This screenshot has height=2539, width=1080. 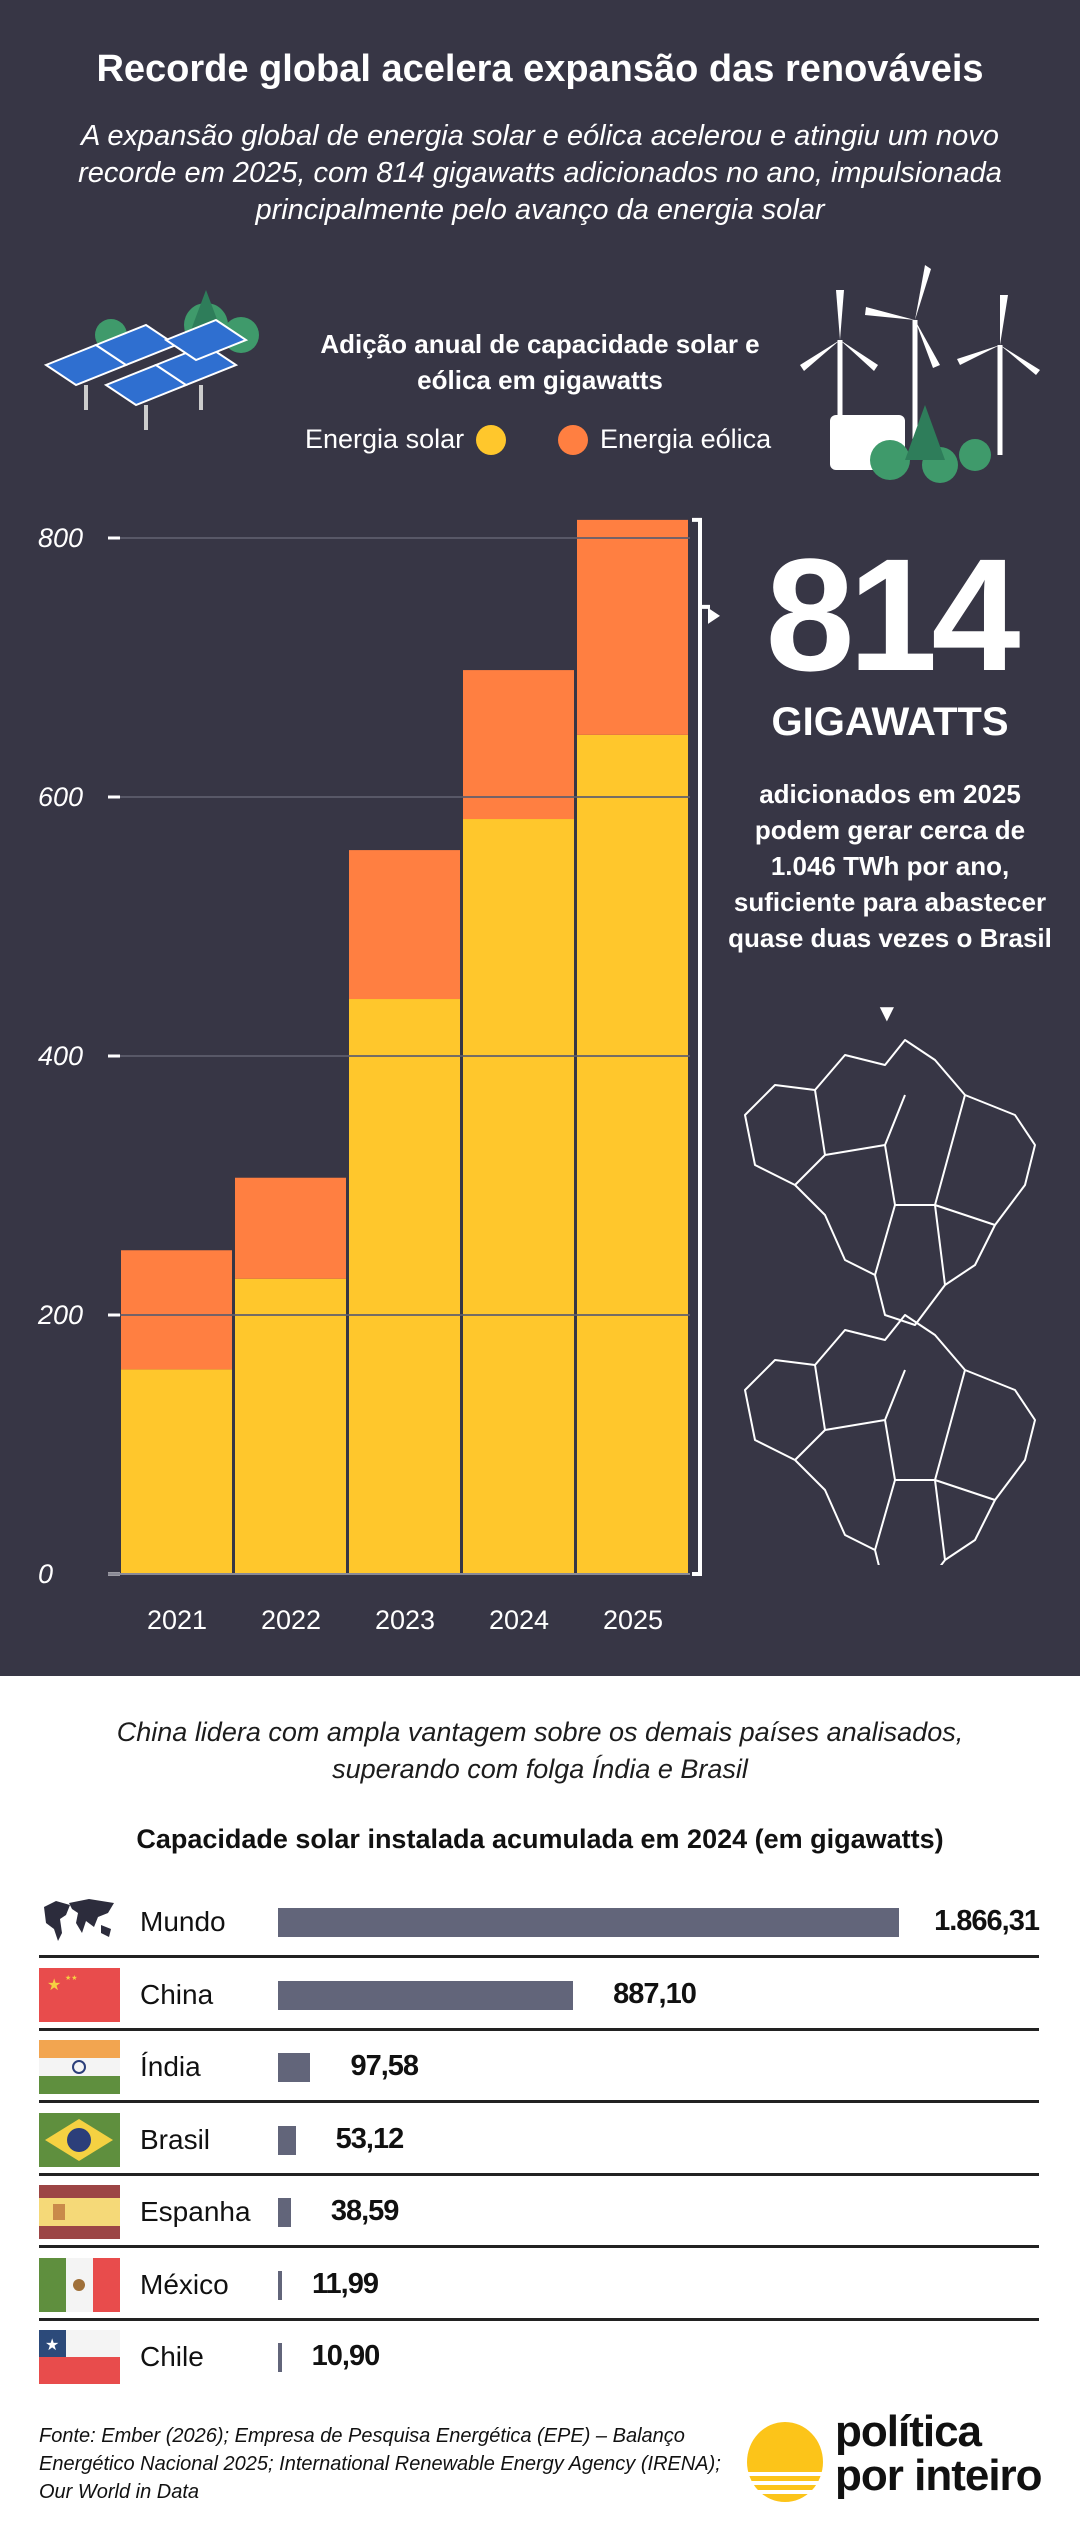 What do you see at coordinates (79, 2067) in the screenshot?
I see `india-flag-icon` at bounding box center [79, 2067].